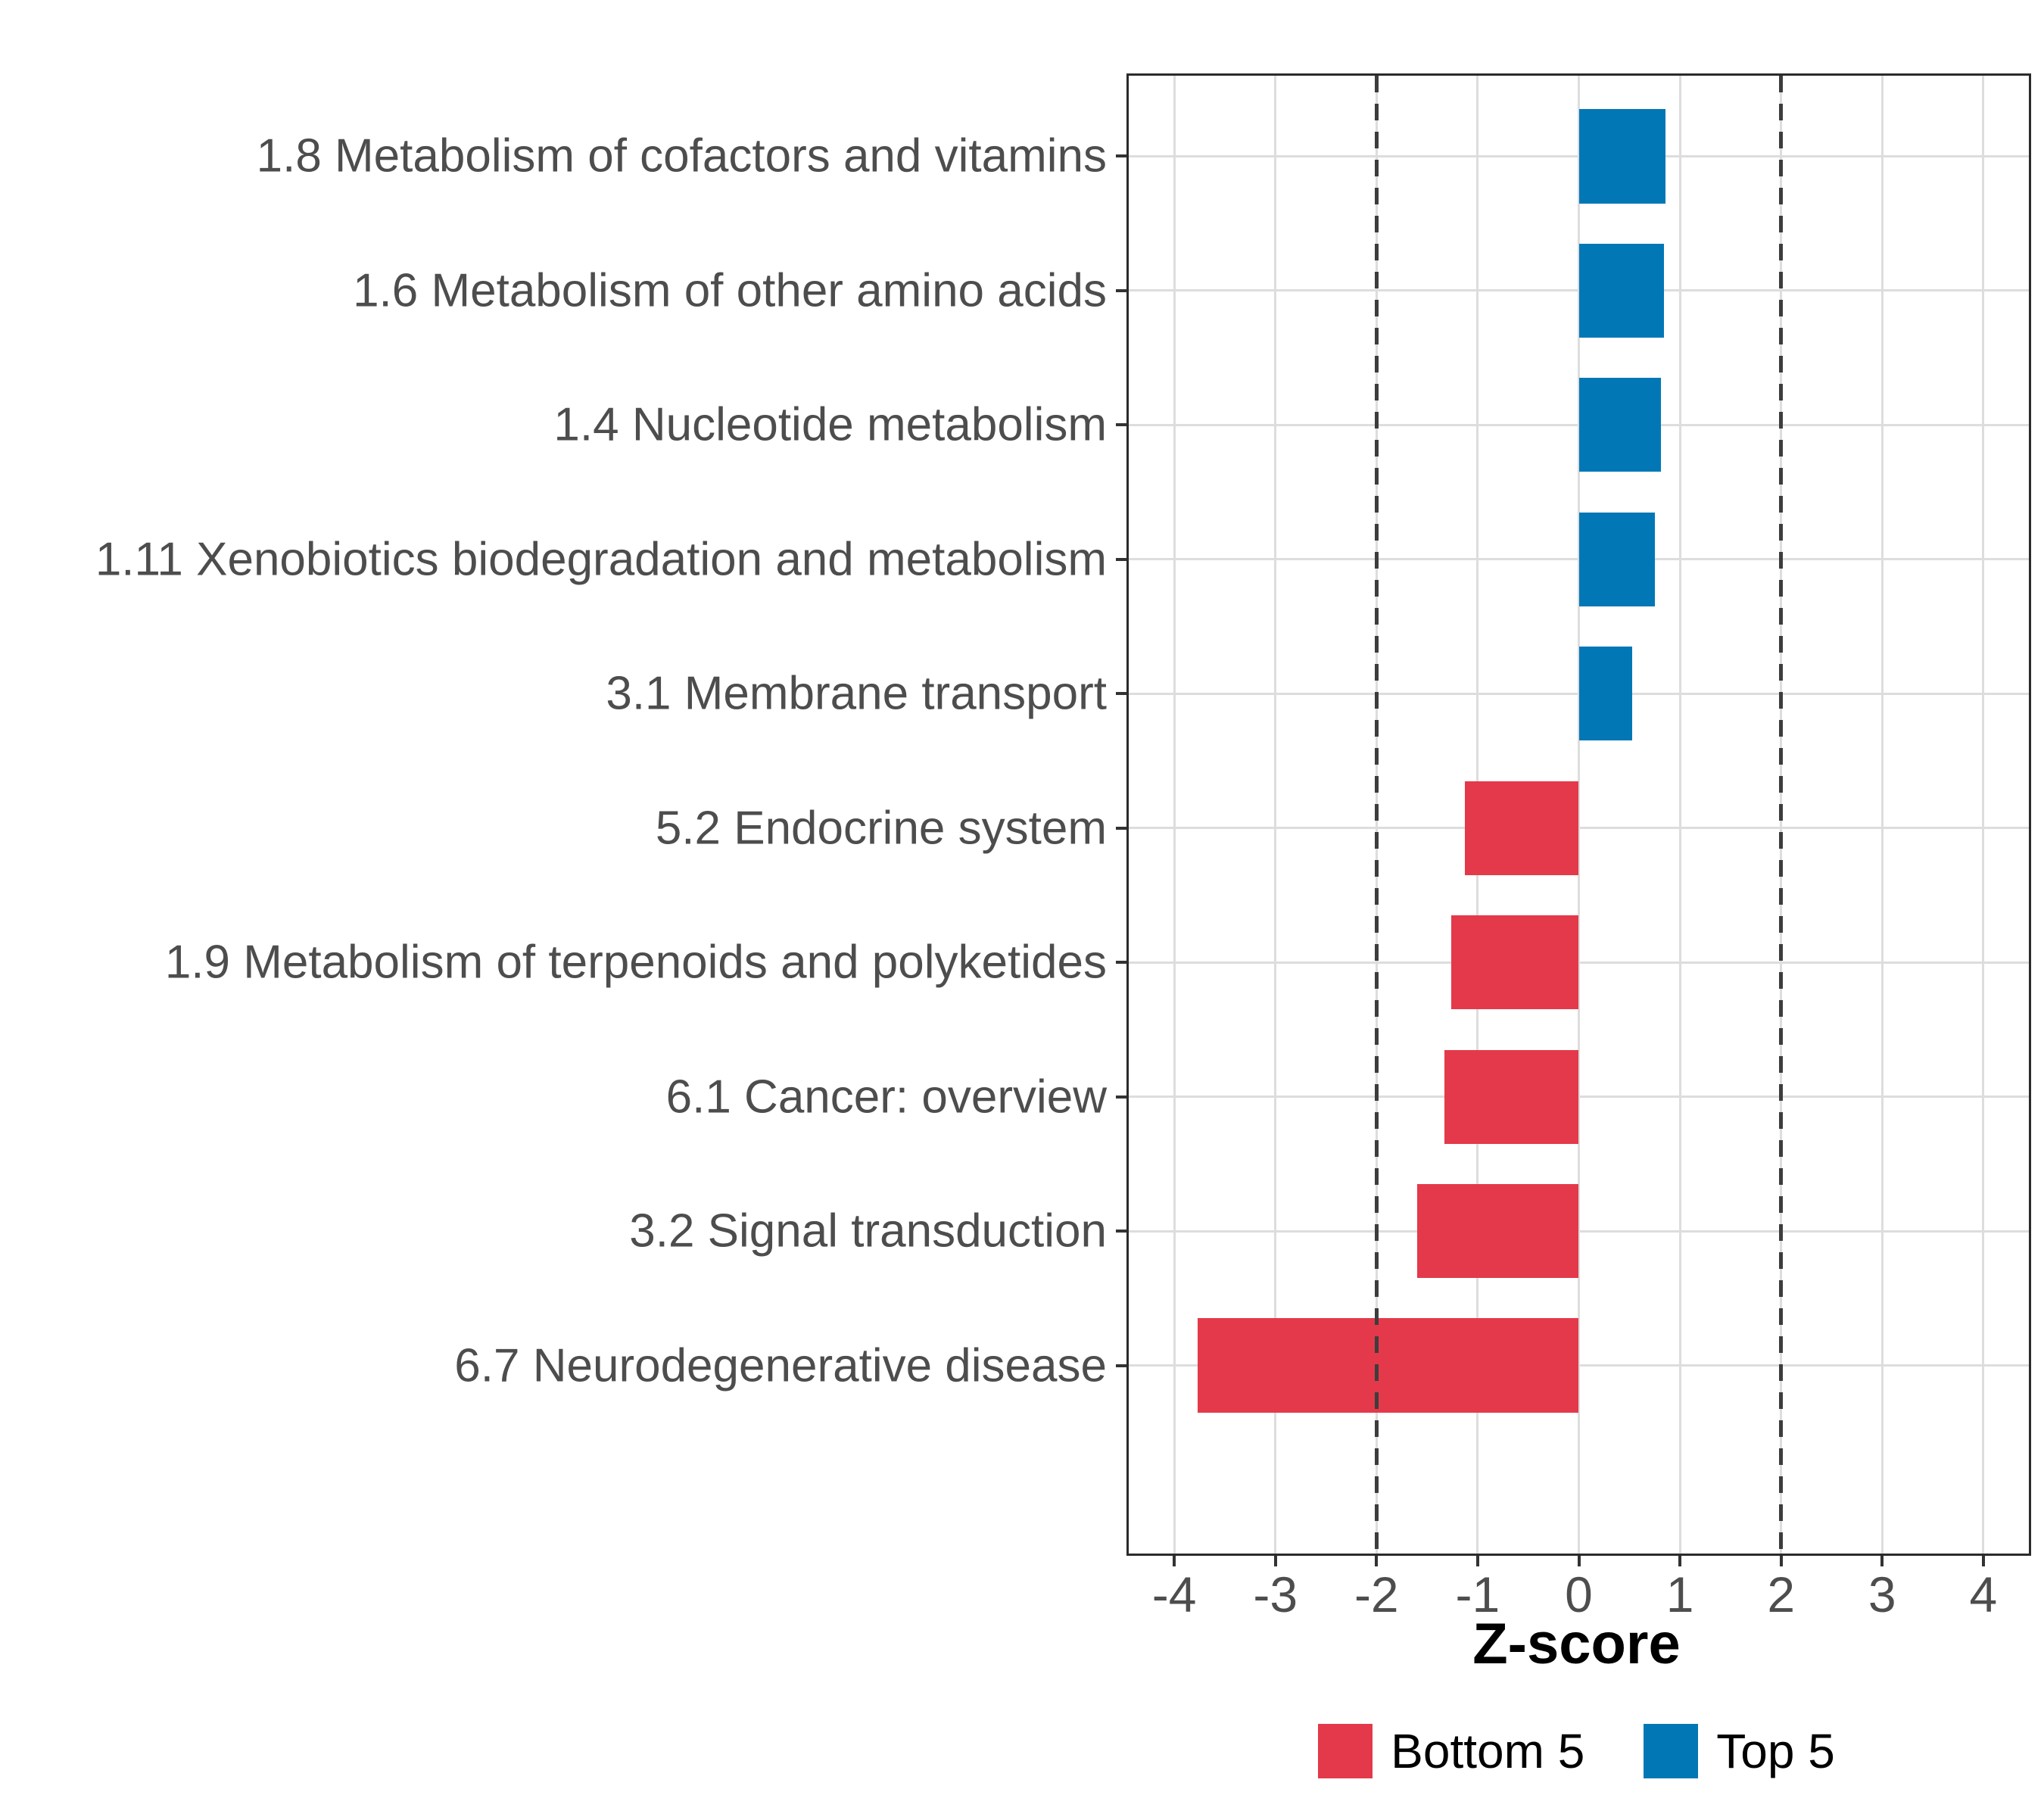  Describe the element at coordinates (857, 693) in the screenshot. I see `category-label: 3.1 Membrane transport` at that location.